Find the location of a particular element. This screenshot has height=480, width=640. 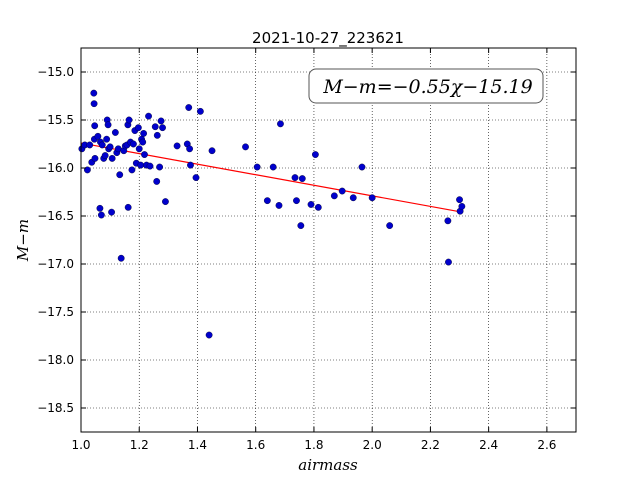

y-tick-label: −18.0 is located at coordinates (55, 360).